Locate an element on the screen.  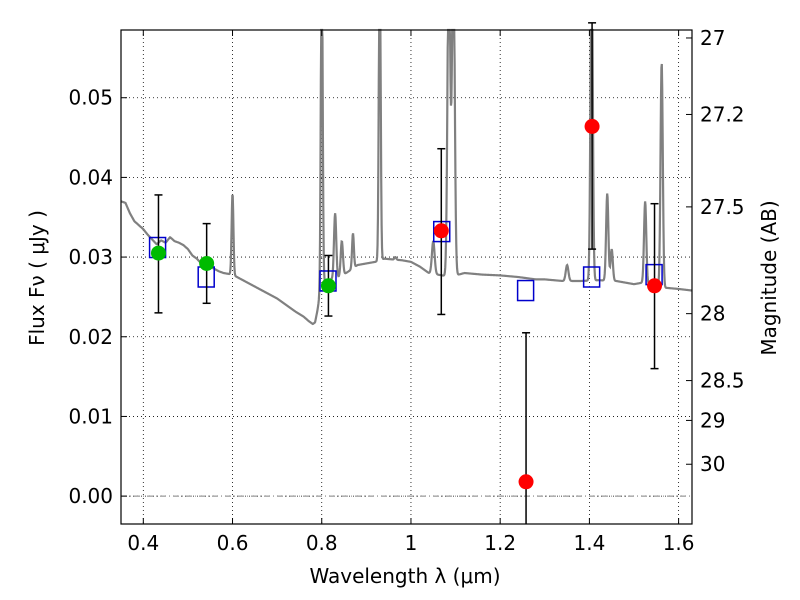
y2-tick-label: 28.5 is located at coordinates (722, 381).